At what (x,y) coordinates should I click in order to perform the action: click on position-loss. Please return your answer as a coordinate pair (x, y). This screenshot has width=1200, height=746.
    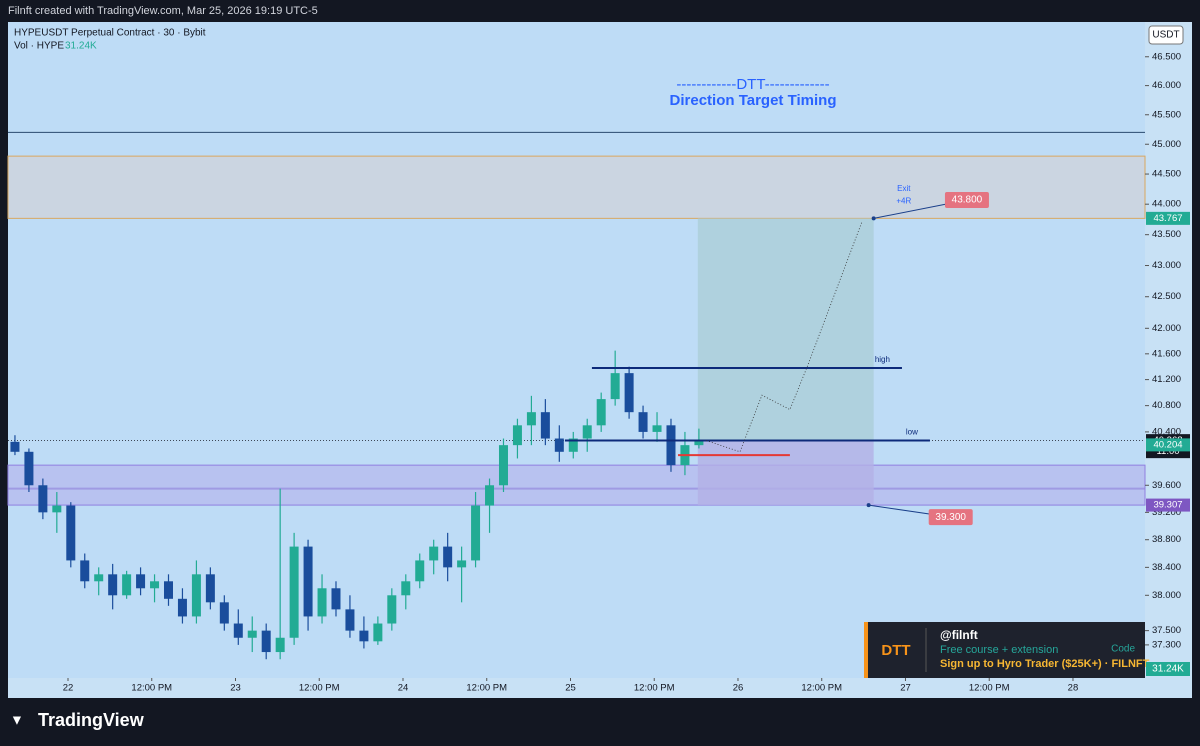
    Looking at the image, I should click on (785, 473).